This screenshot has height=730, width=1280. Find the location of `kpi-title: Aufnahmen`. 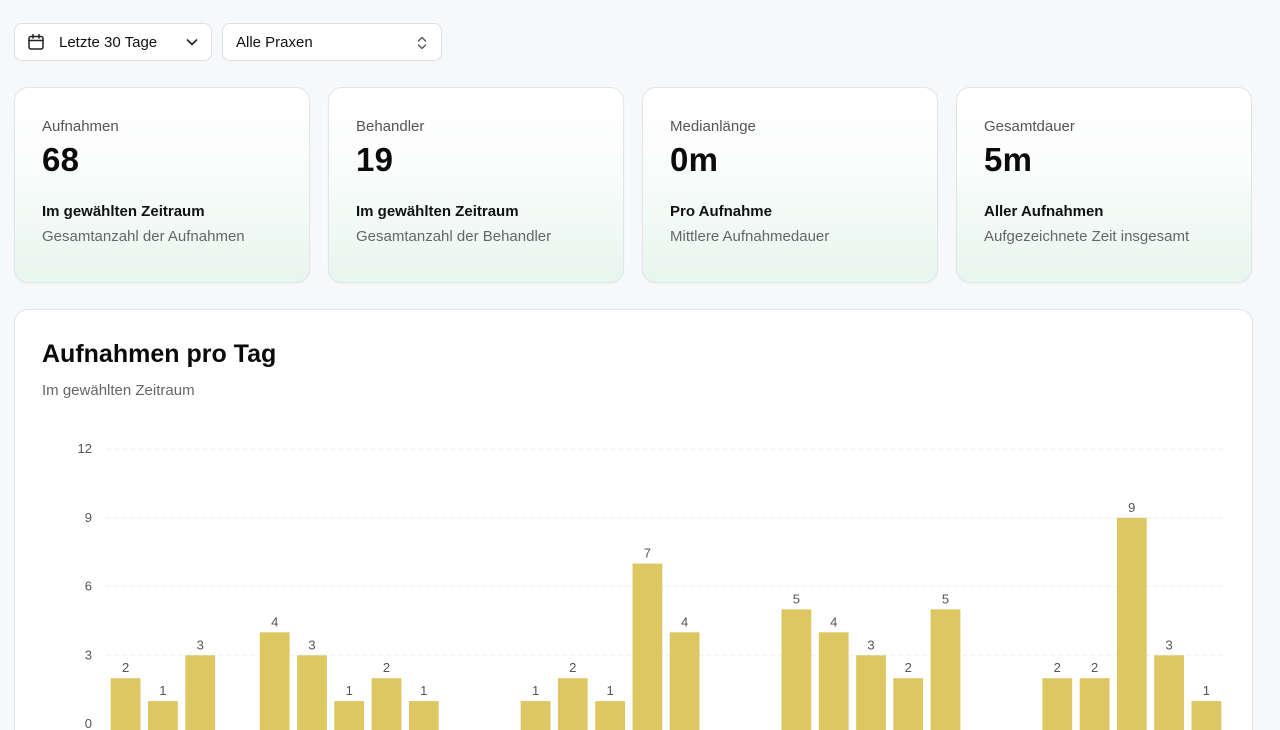

kpi-title: Aufnahmen is located at coordinates (80, 126).